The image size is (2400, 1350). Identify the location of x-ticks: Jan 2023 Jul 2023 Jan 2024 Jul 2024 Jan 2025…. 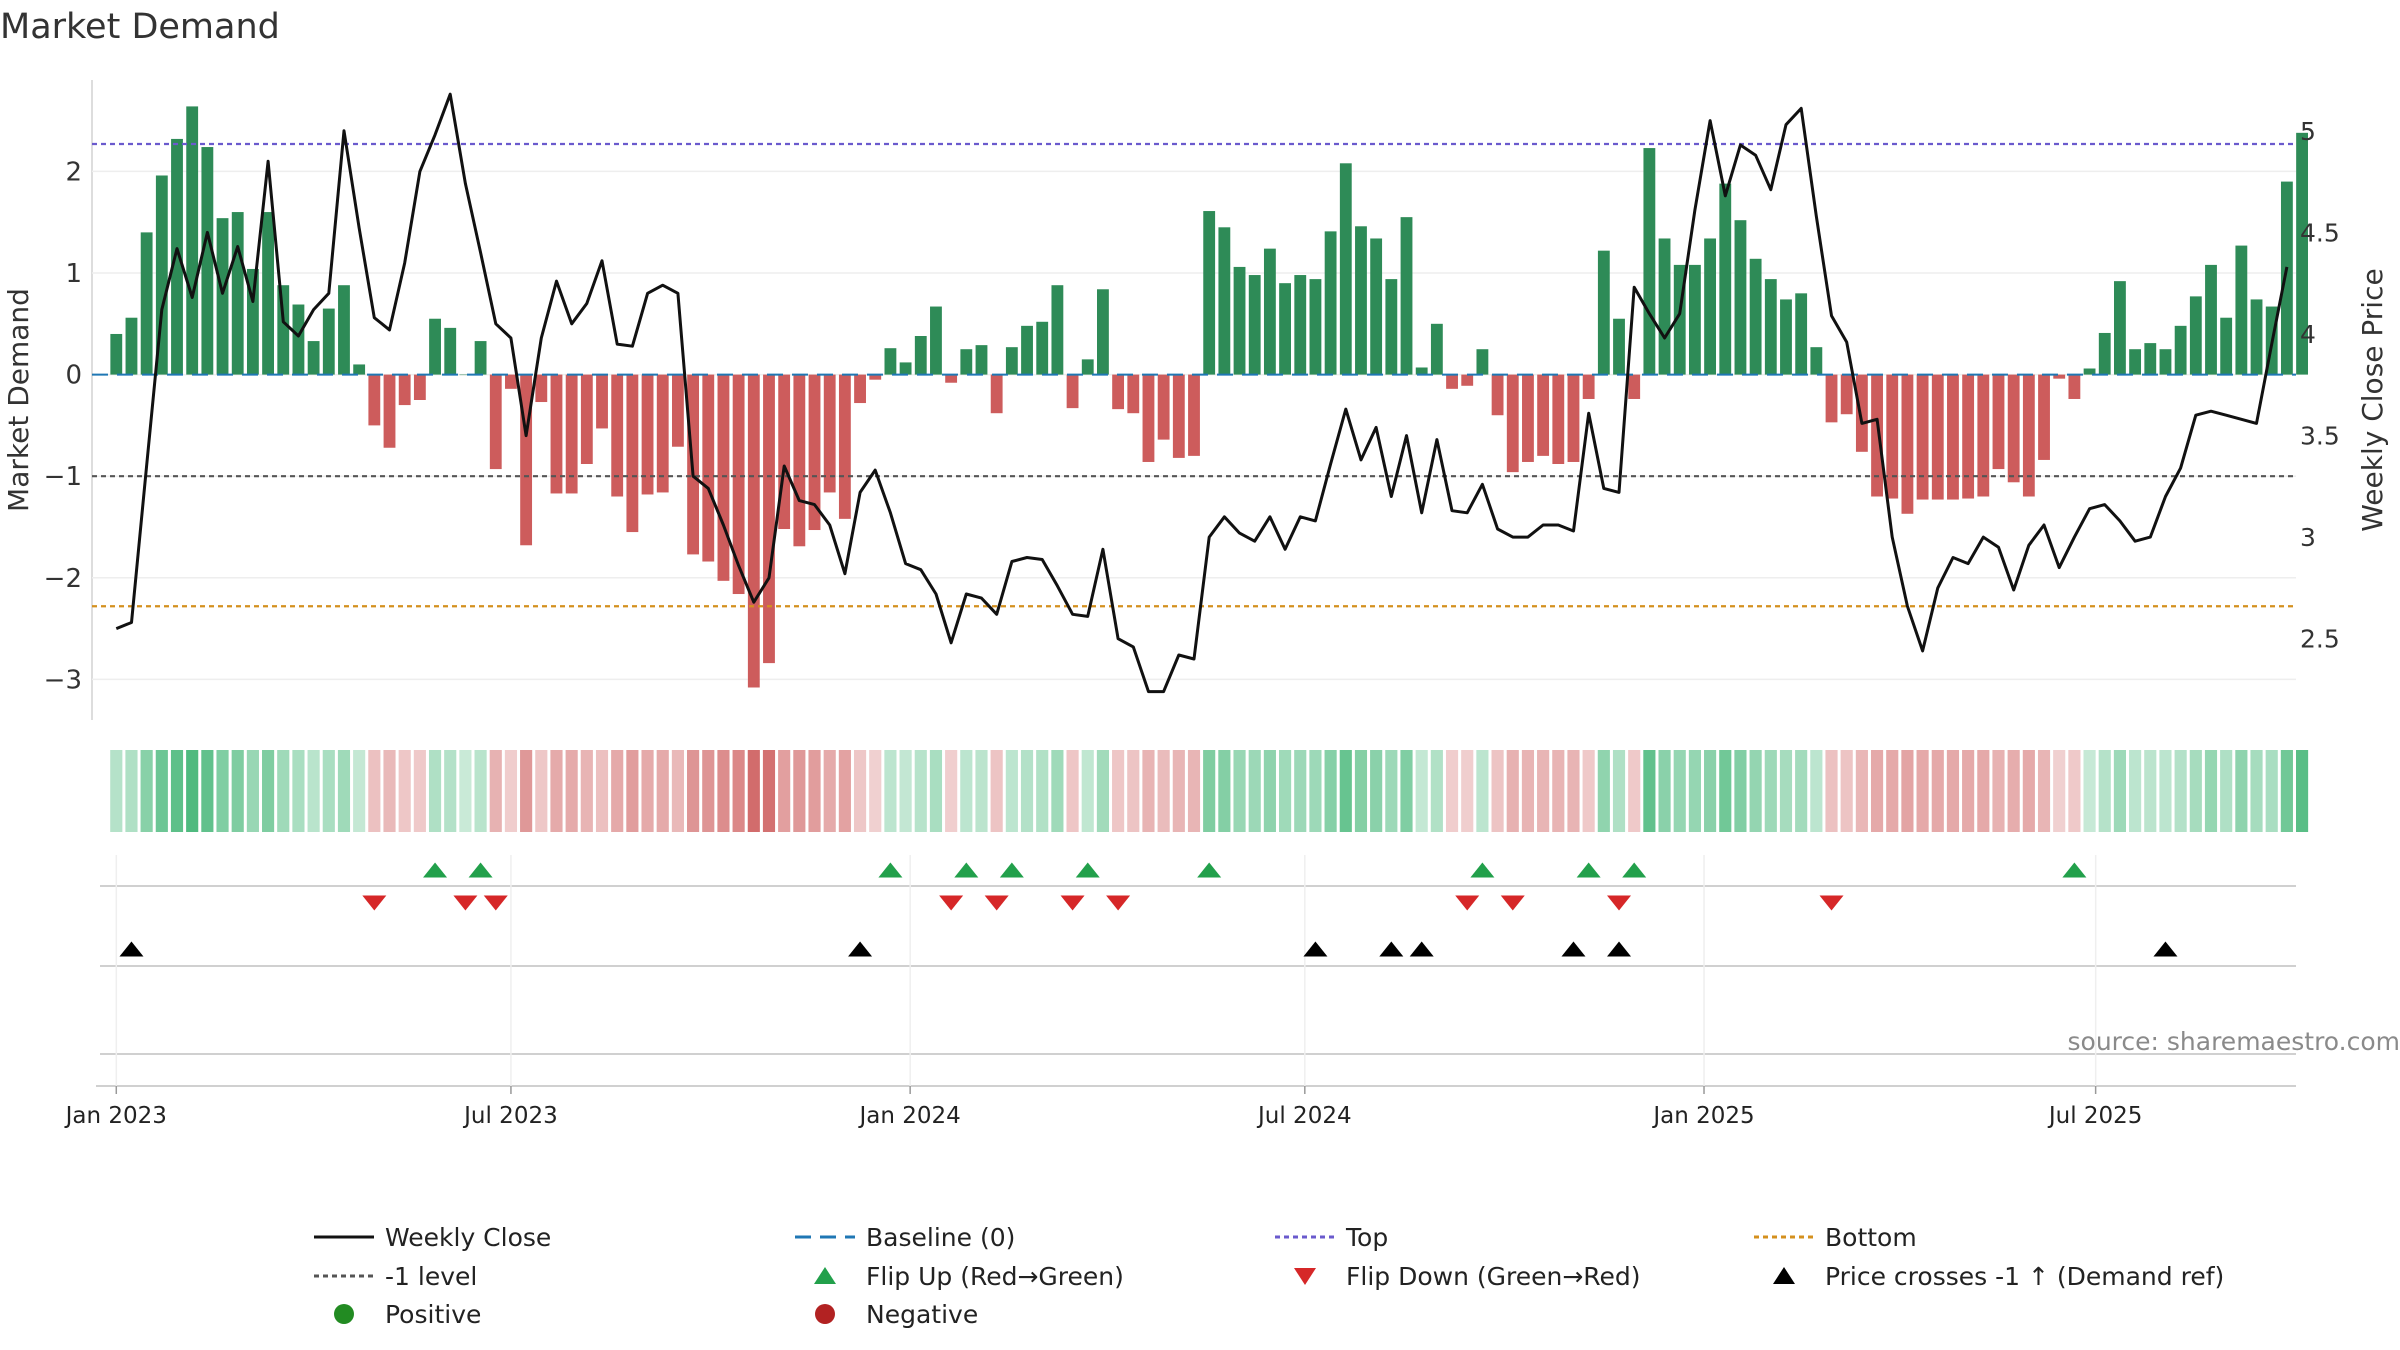
(1103, 1107).